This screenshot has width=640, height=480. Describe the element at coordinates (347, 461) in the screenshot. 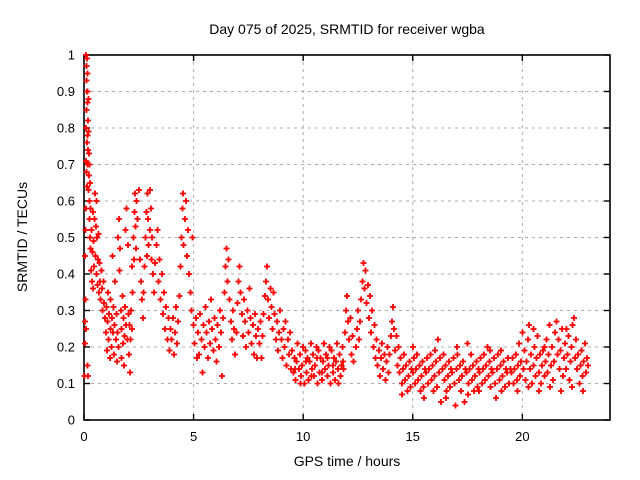

I see `x-axis-label: GPS time / hours` at that location.